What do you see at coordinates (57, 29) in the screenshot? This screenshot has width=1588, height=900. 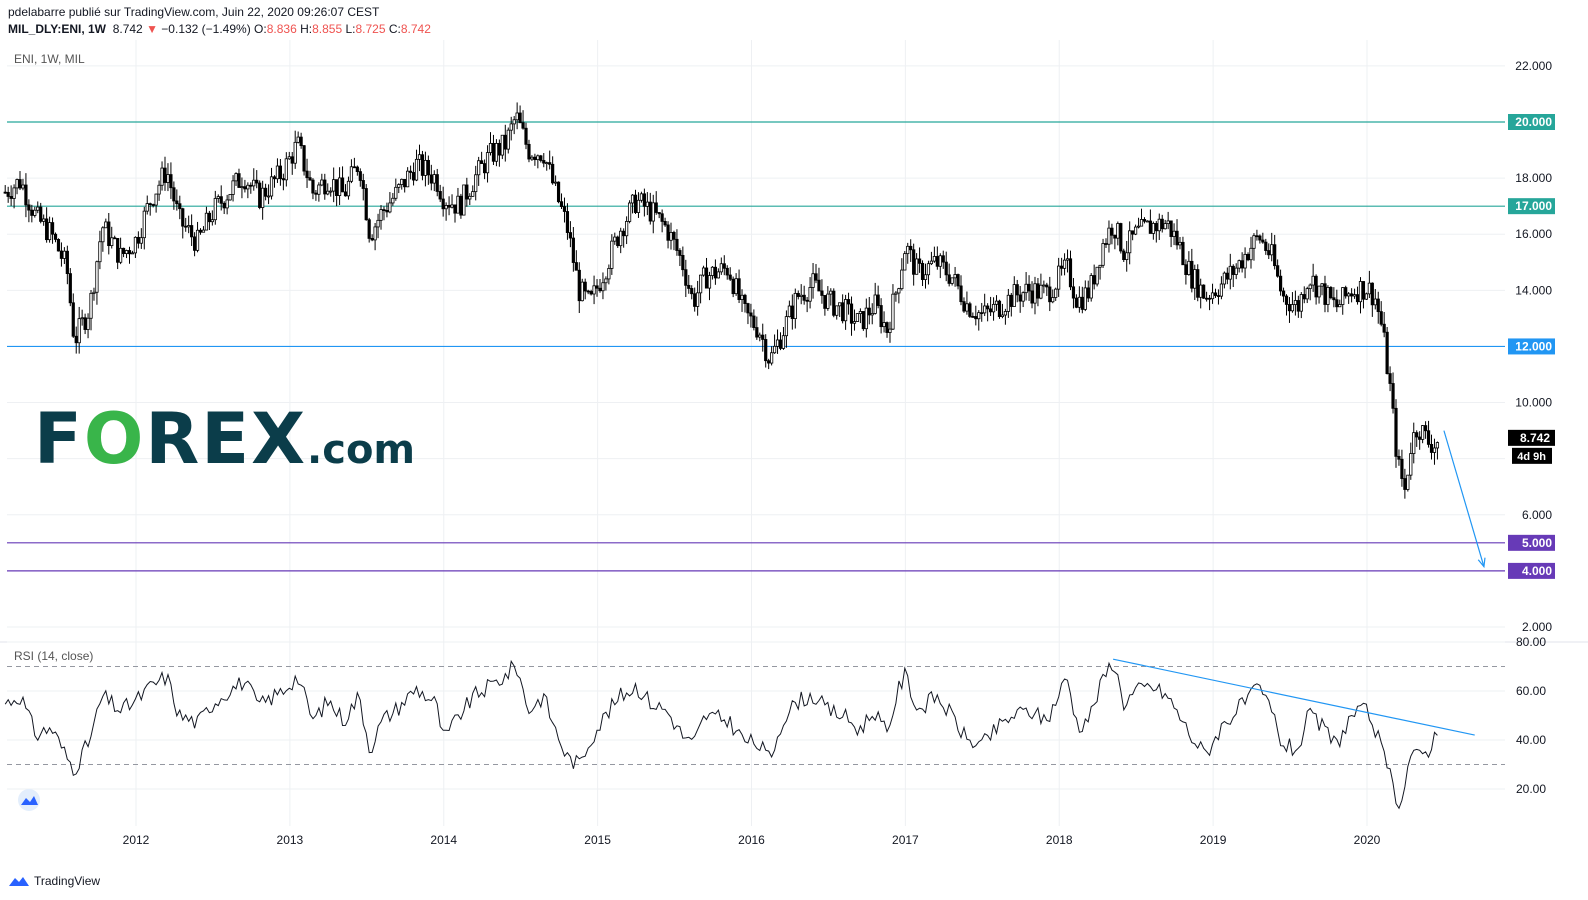 I see `symbol-label: MIL_DLY:ENI, 1W` at bounding box center [57, 29].